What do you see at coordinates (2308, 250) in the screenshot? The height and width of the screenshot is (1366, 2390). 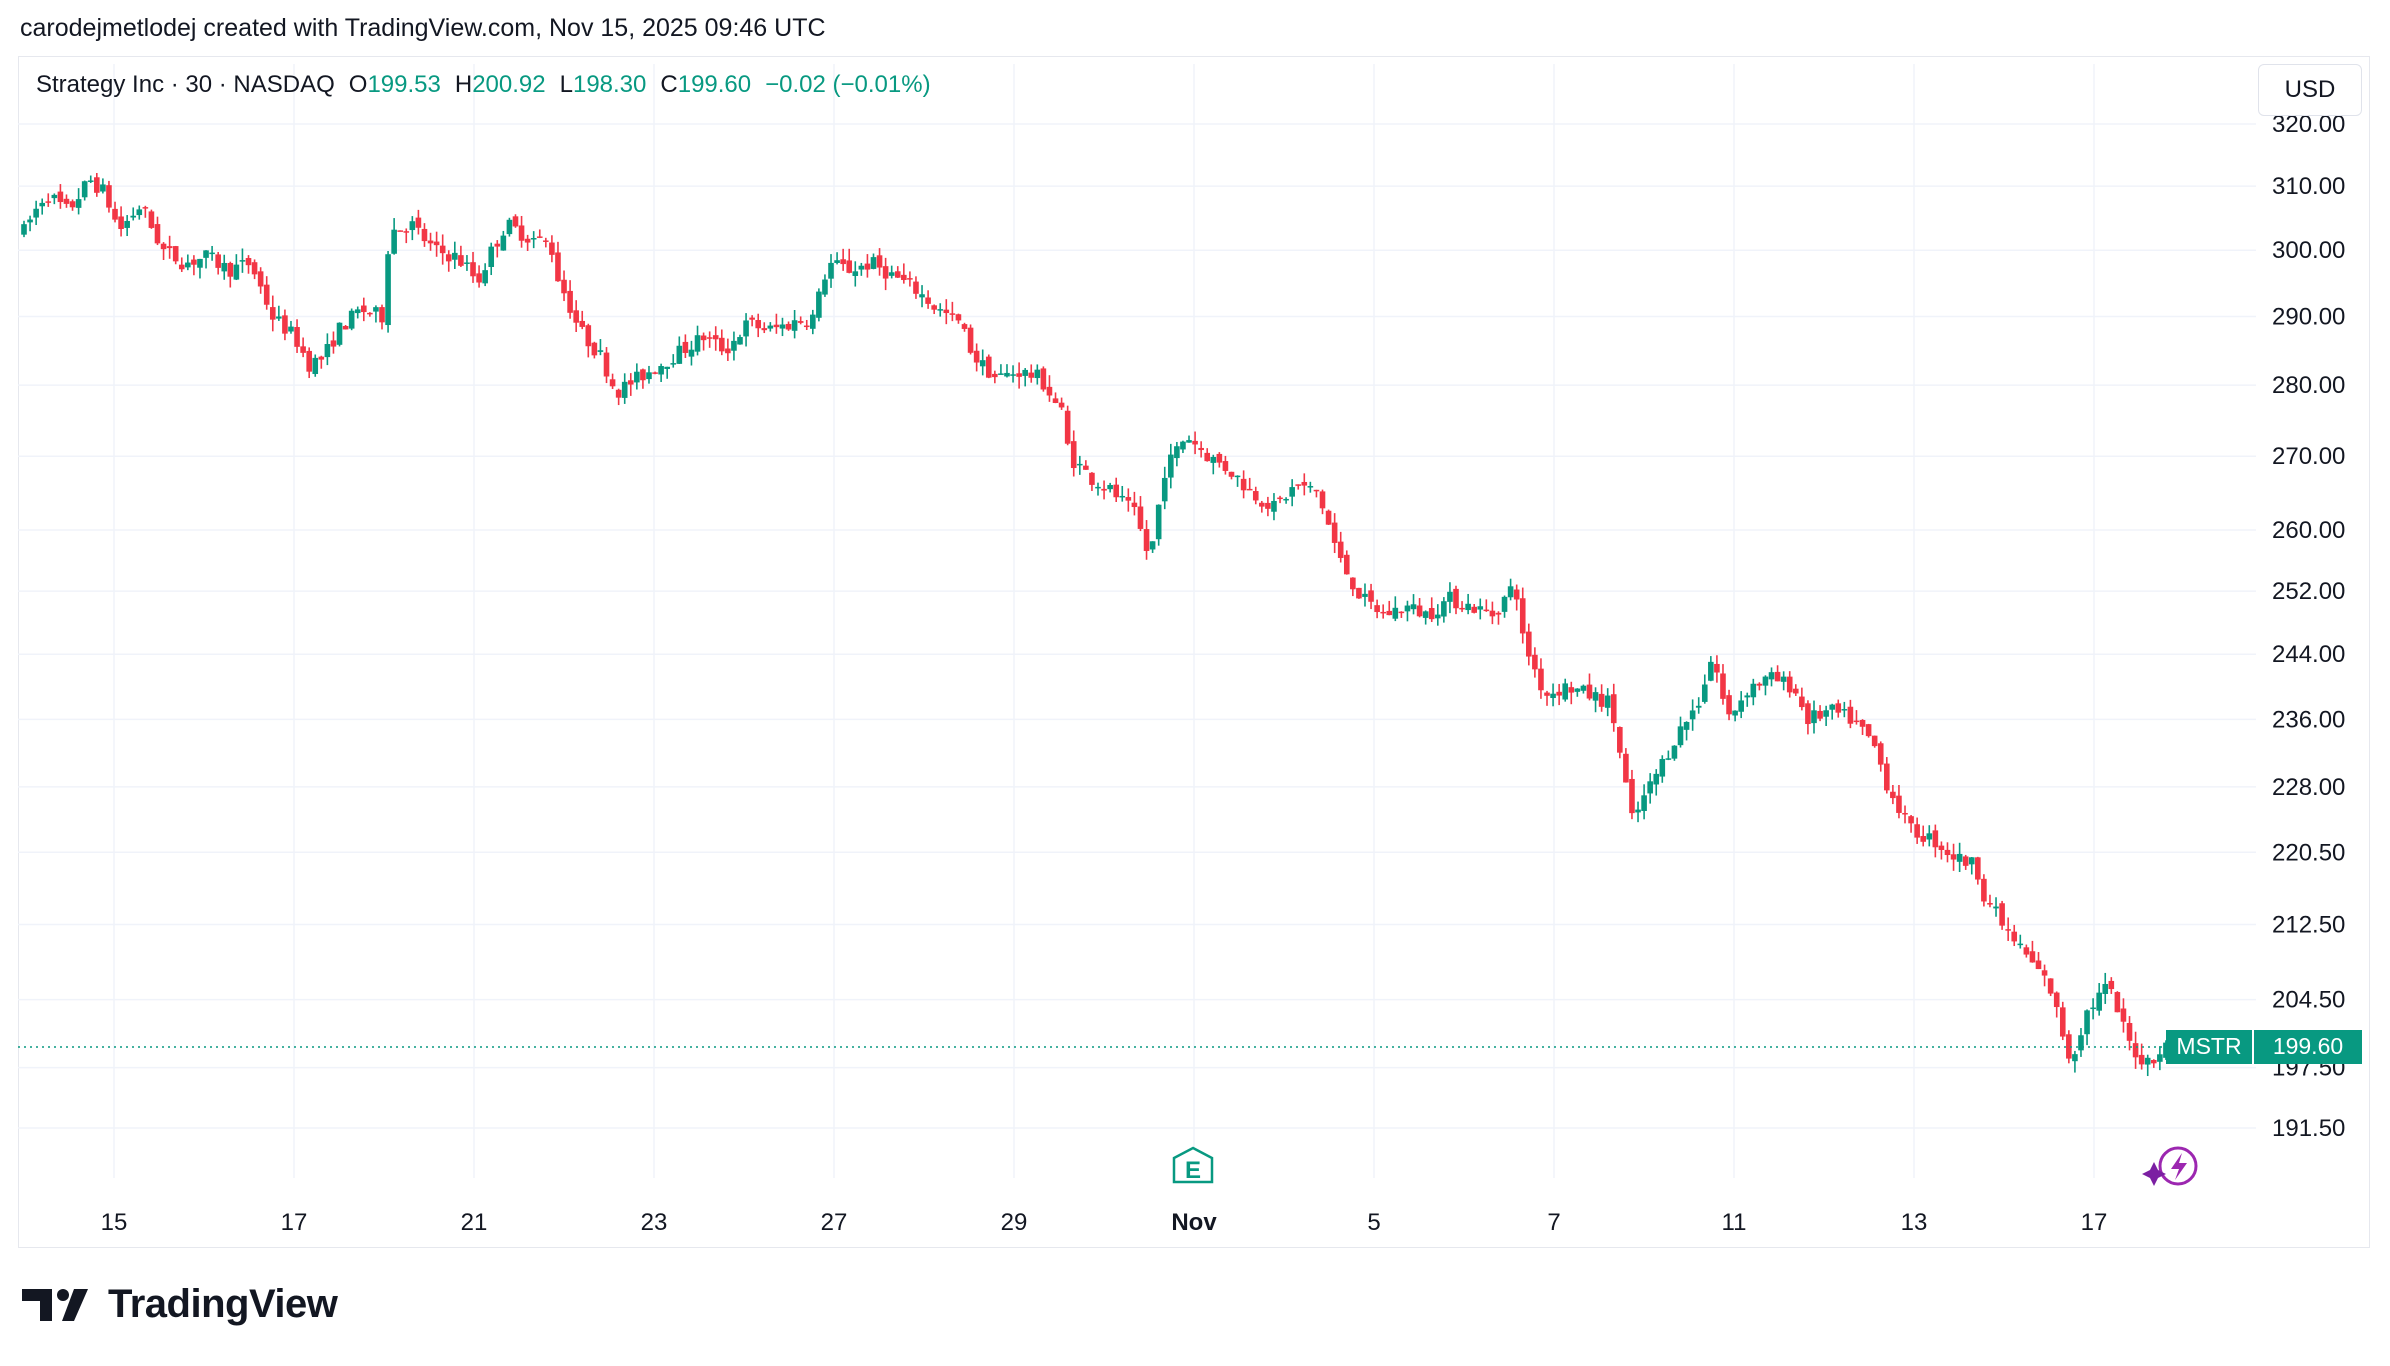 I see `y-tick-label: 300.00` at bounding box center [2308, 250].